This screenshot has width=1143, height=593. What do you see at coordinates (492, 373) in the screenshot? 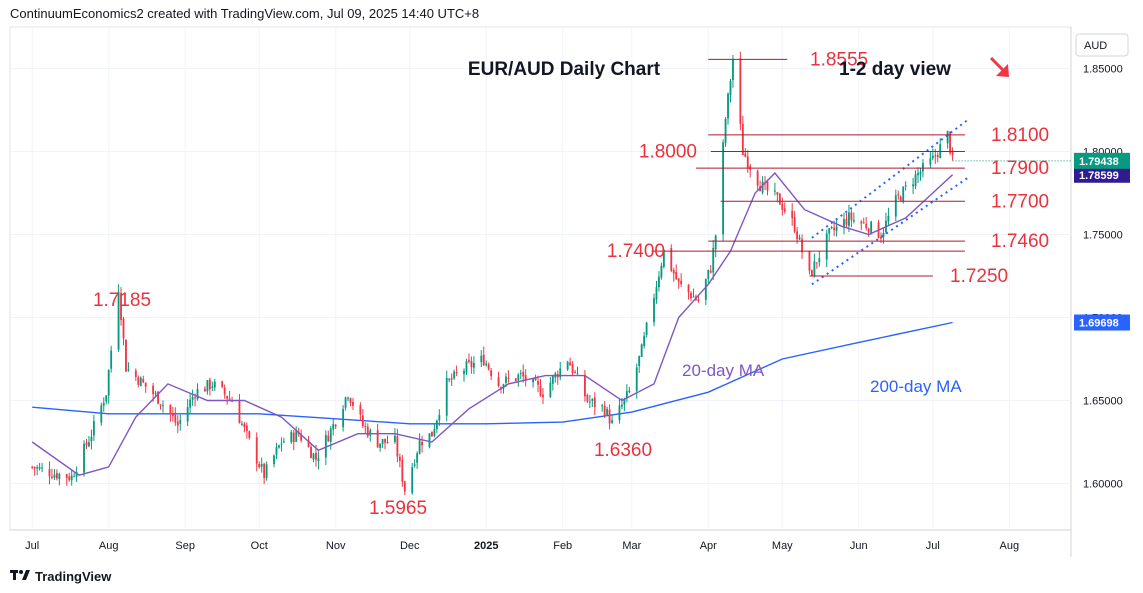
I see `ma200-line-group` at bounding box center [492, 373].